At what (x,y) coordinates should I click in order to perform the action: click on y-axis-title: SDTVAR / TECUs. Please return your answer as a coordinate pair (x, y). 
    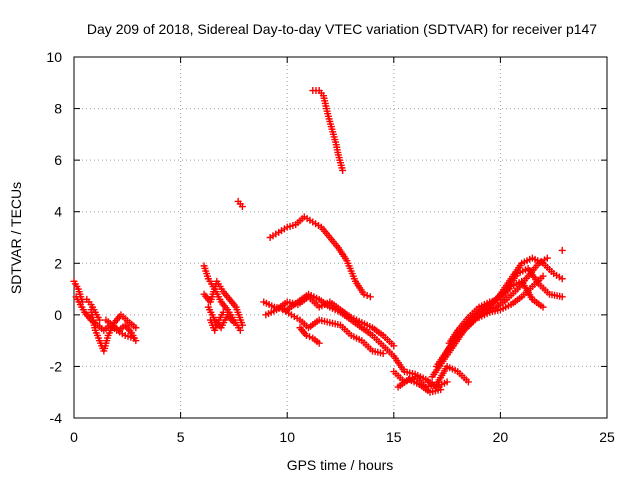
    Looking at the image, I should click on (16, 238).